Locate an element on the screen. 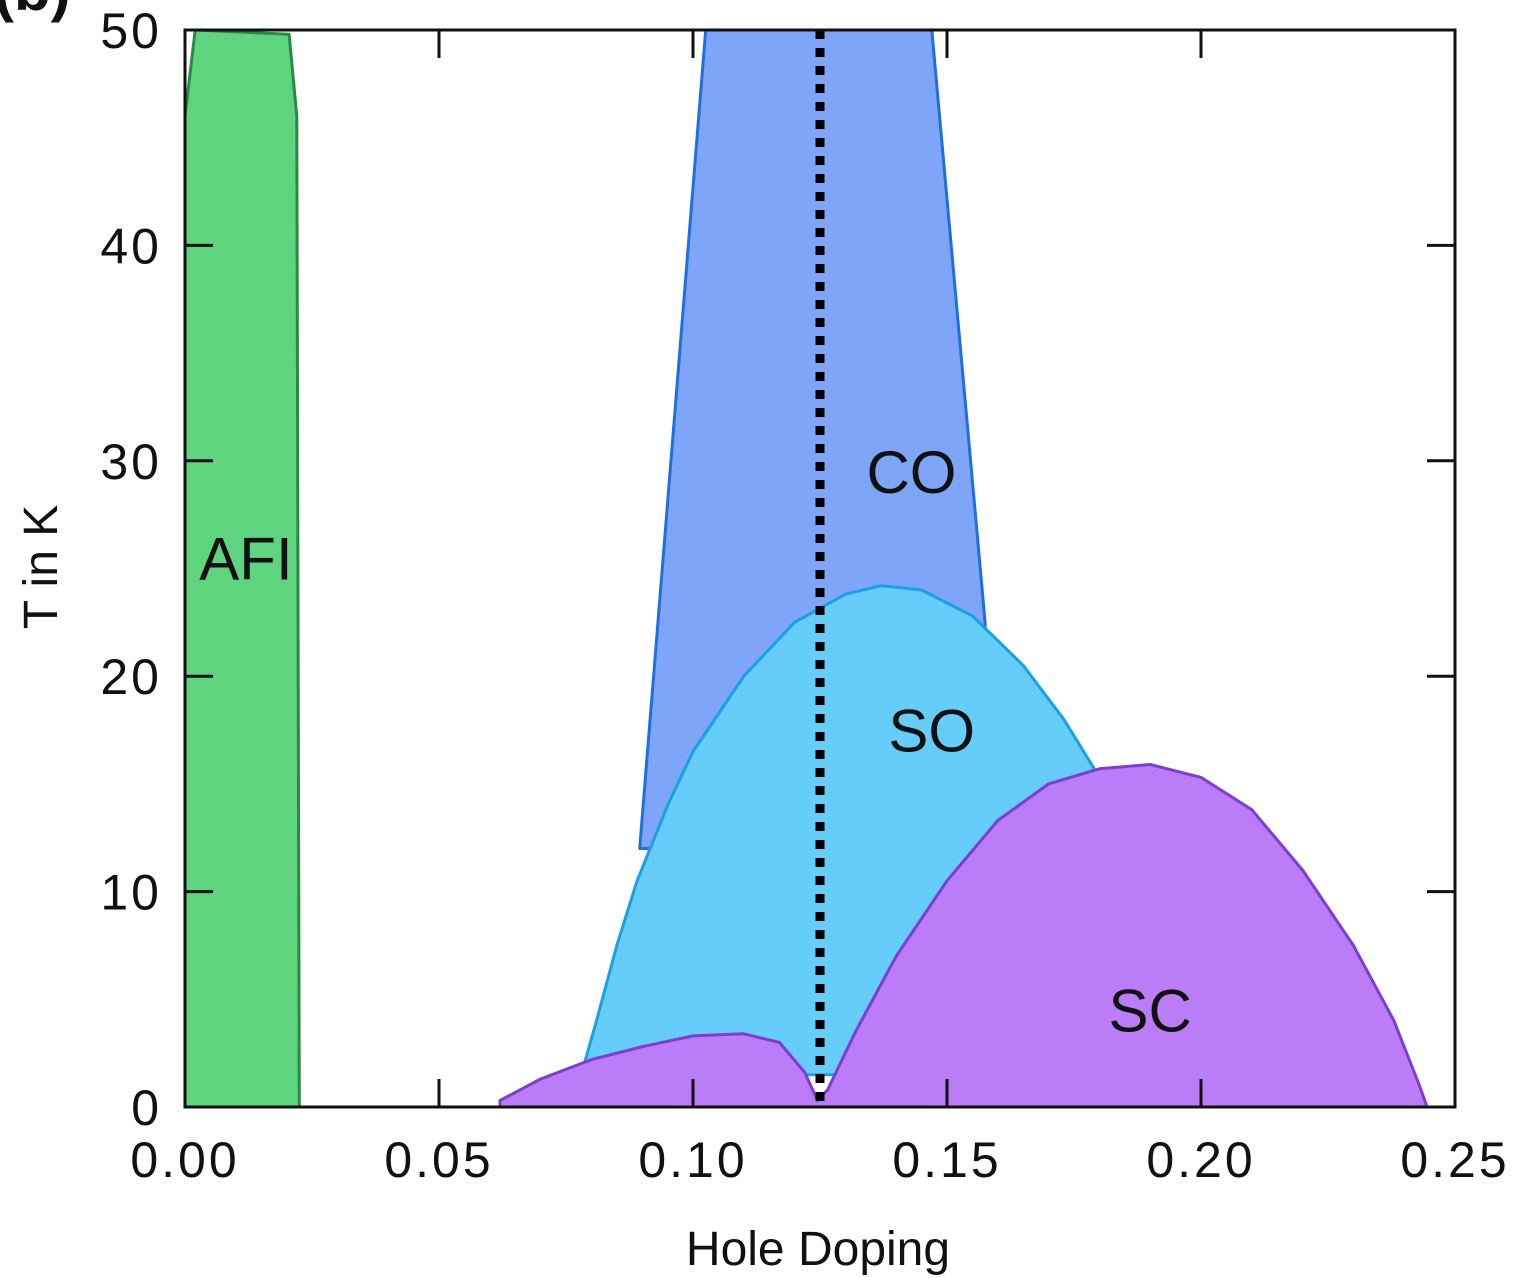  y-tick-label: 0 is located at coordinates (146, 1108).